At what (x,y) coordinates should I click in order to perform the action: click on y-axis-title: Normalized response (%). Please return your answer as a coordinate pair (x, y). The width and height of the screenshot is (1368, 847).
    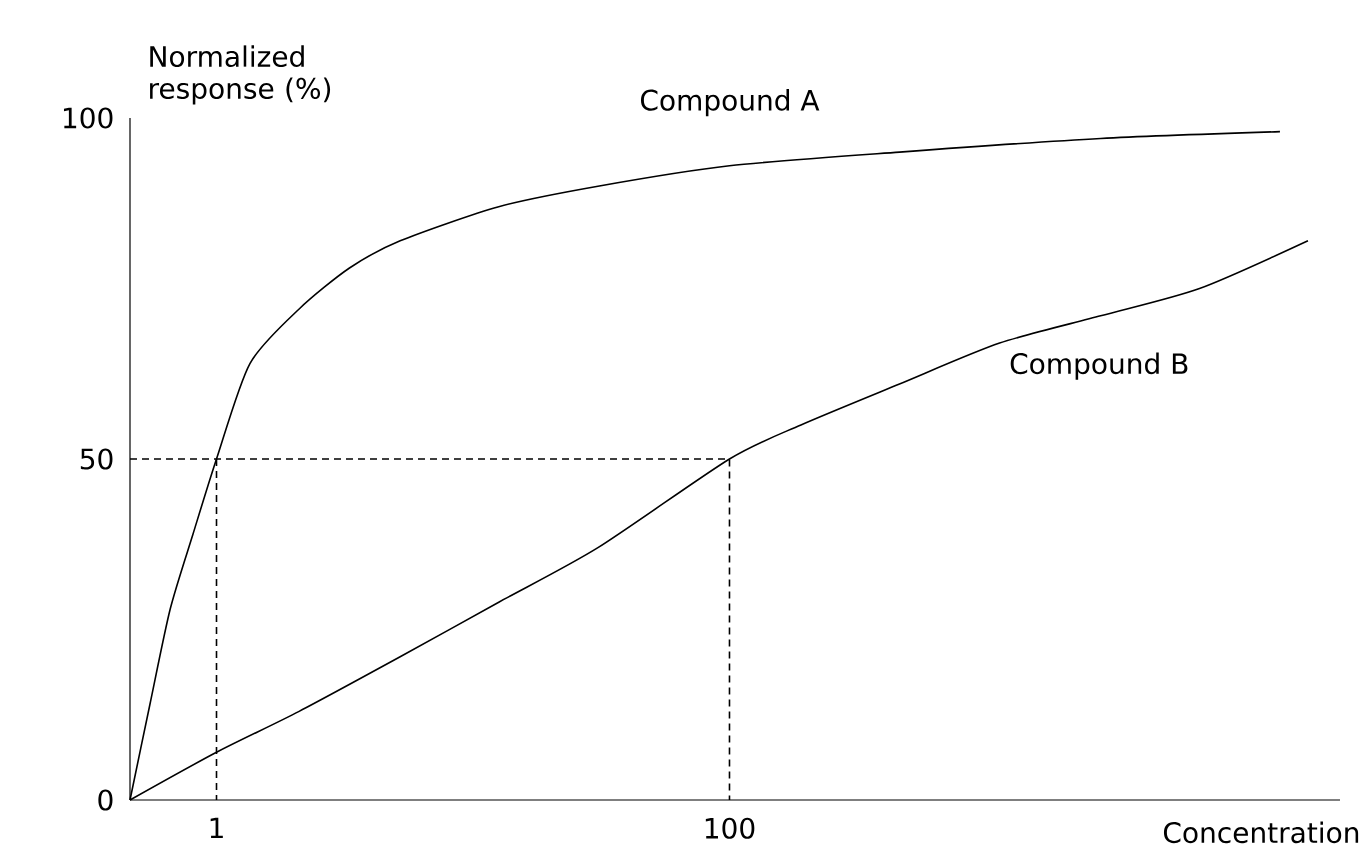
    Looking at the image, I should click on (240, 75).